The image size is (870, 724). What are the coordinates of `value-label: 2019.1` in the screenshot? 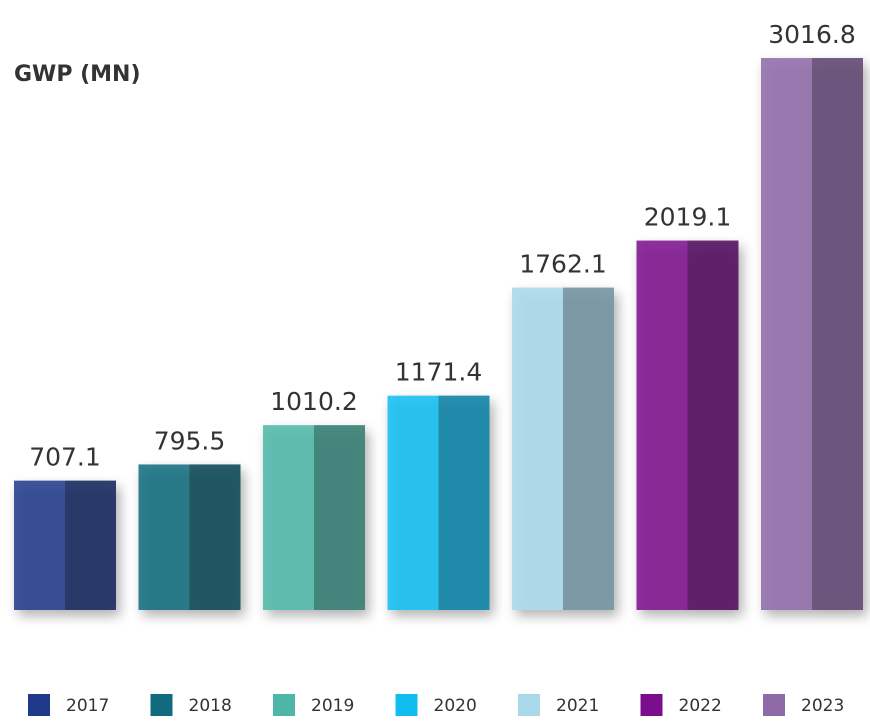 It's located at (687, 217).